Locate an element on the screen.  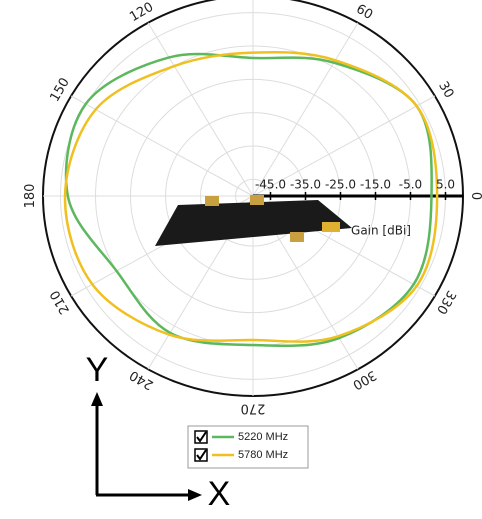
theta-tick-label: 60 is located at coordinates (364, 12).